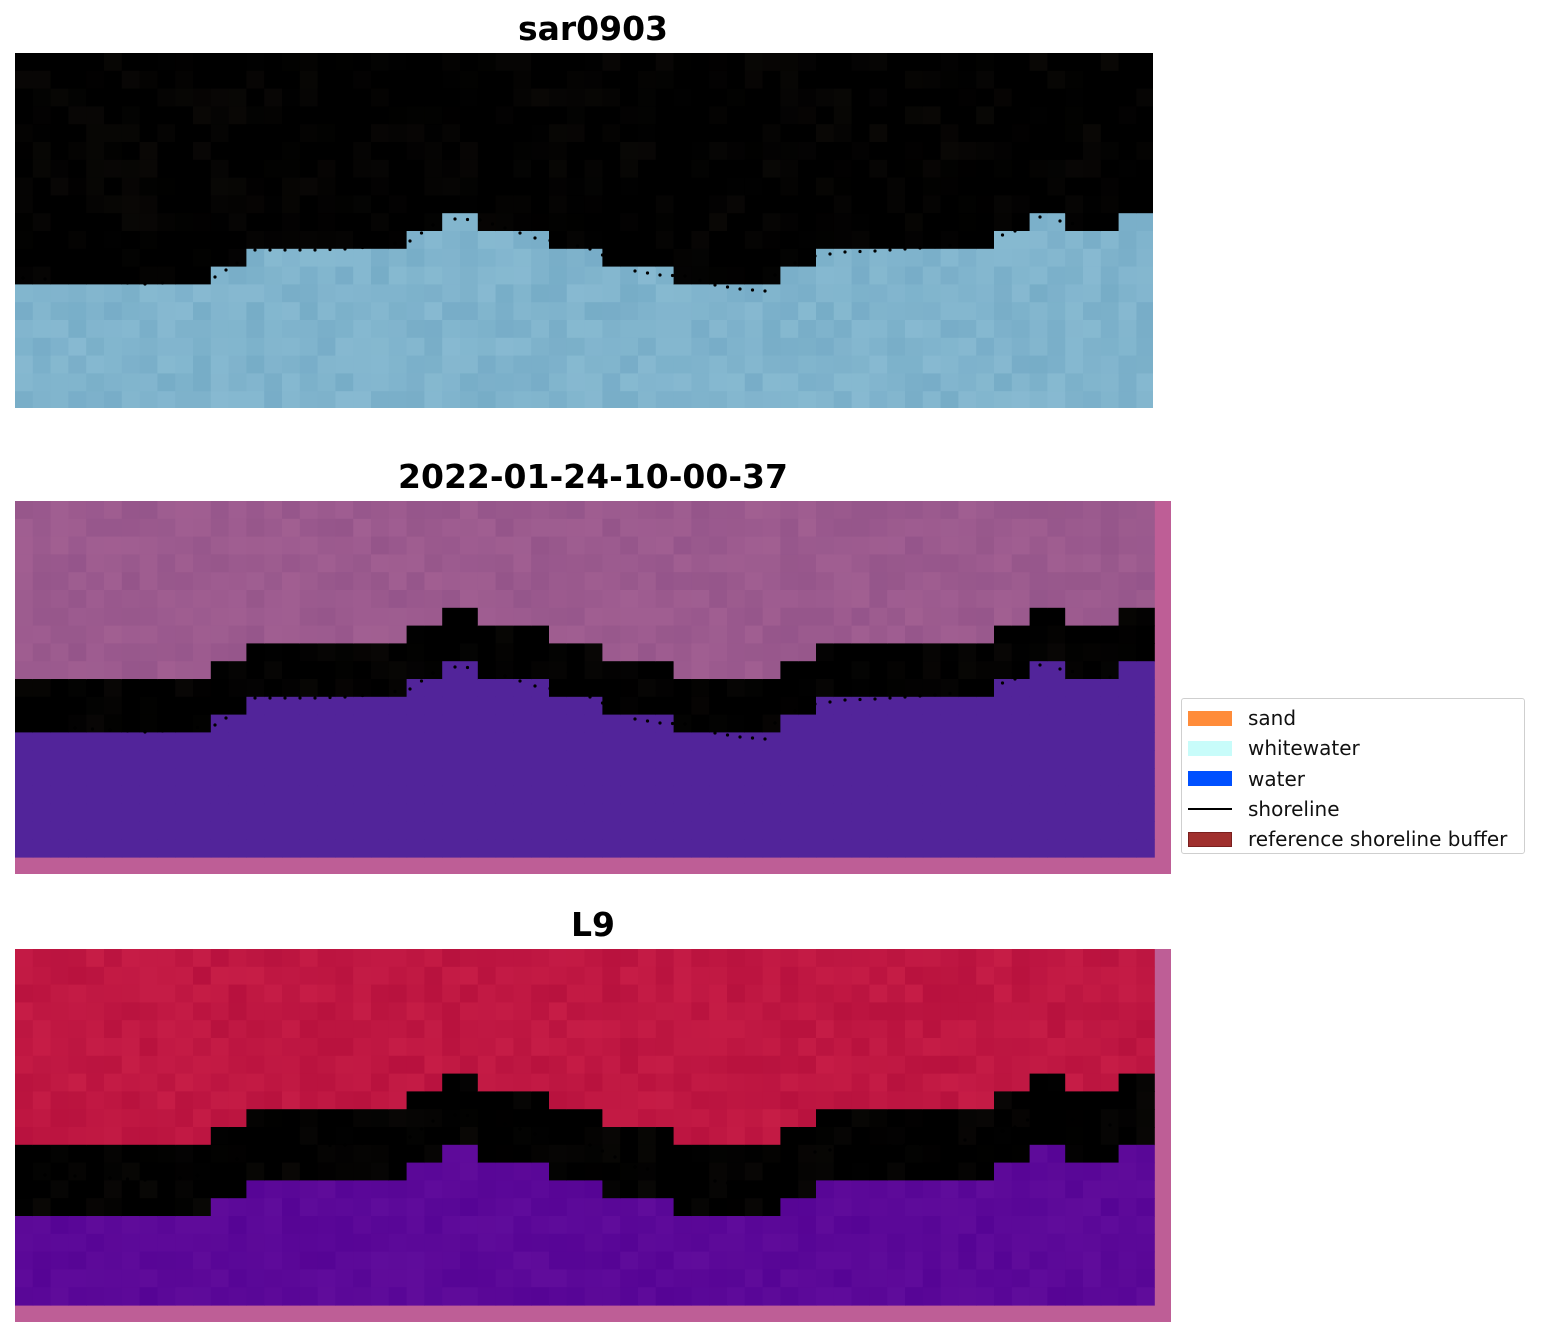 The image size is (1541, 1337). I want to click on panel-title-classified: 2022-01-24-10-00-37, so click(593, 476).